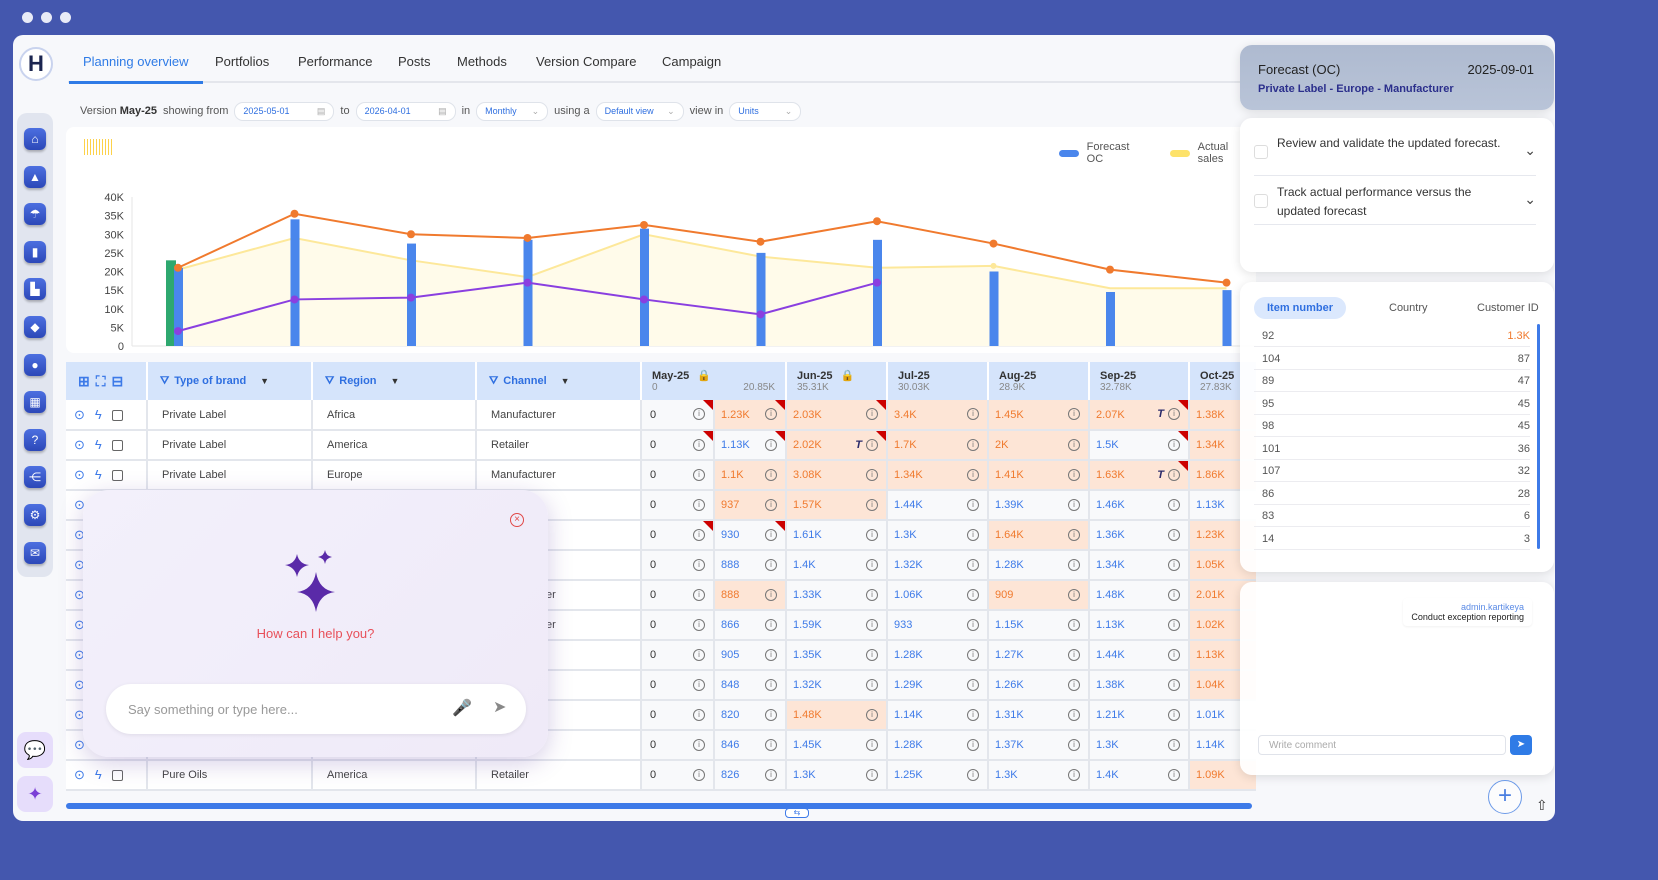  I want to click on vertical-scrollbar, so click(1538, 436).